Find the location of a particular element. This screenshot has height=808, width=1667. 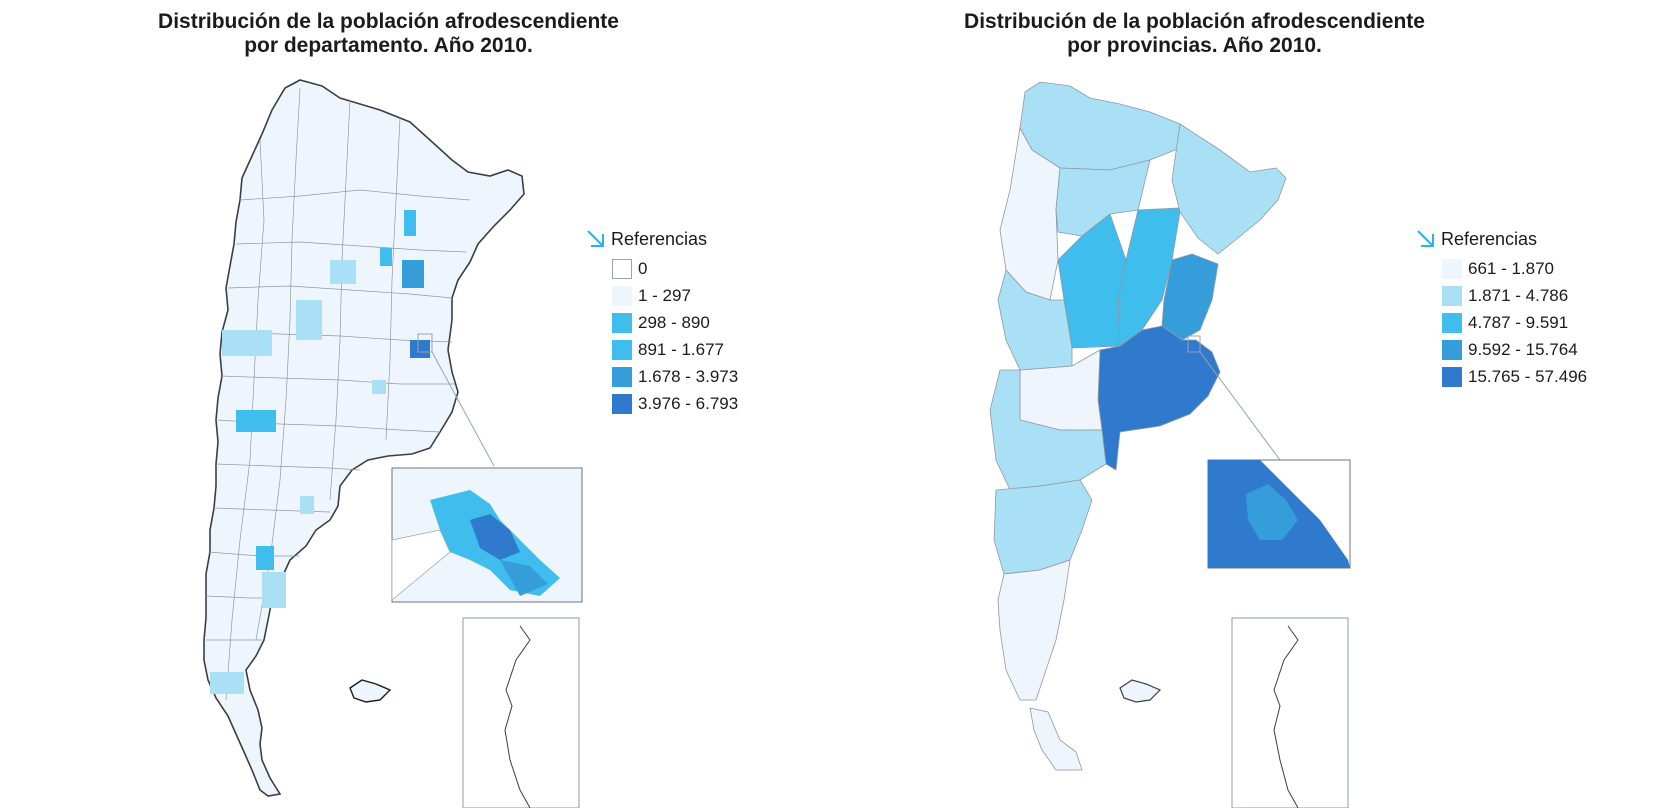

legend-label: 1.871 - 4.786 is located at coordinates (1518, 295).